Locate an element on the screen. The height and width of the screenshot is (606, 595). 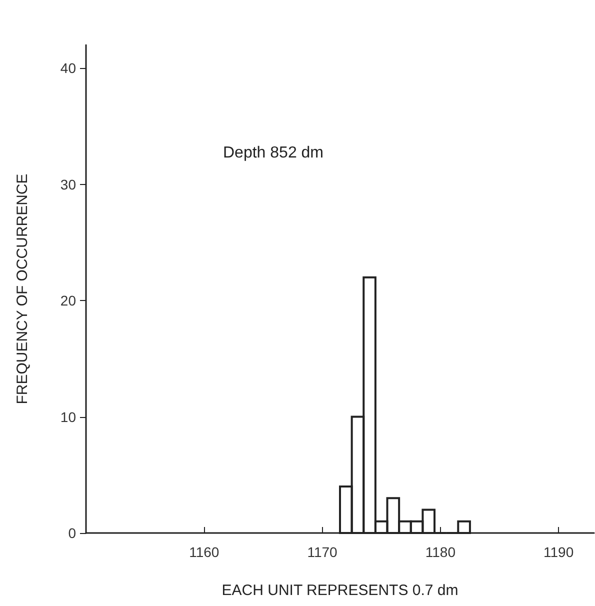
x-axis-title: EACH UNIT REPRESENTS 0.7 dm is located at coordinates (340, 590).